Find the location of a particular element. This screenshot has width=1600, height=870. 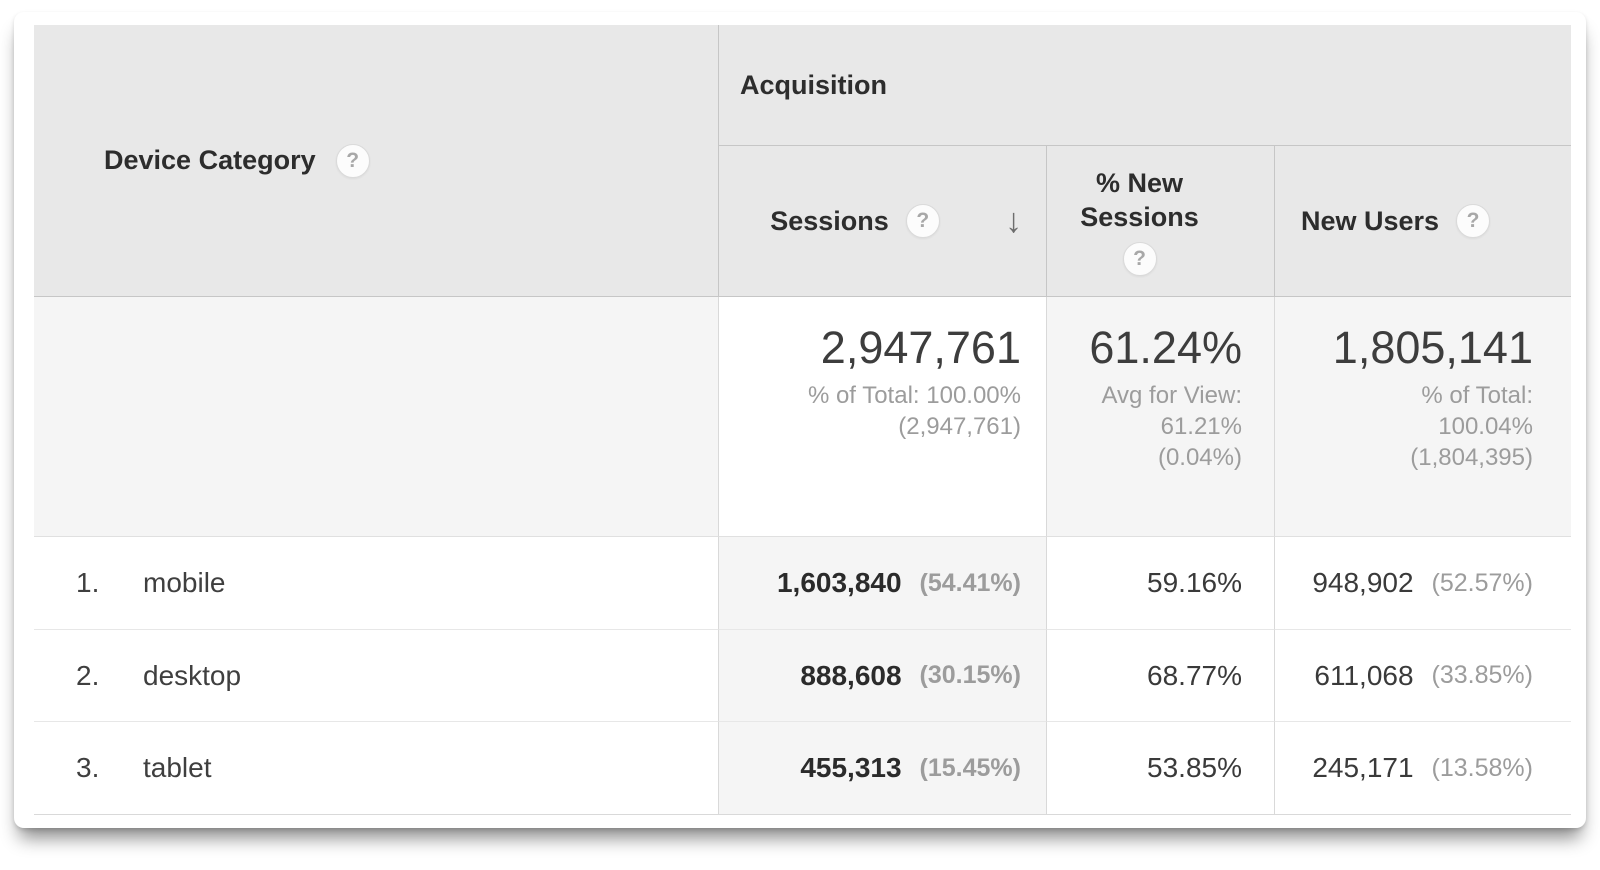

pct-new-sessions-value: 68.77% is located at coordinates (1194, 675).